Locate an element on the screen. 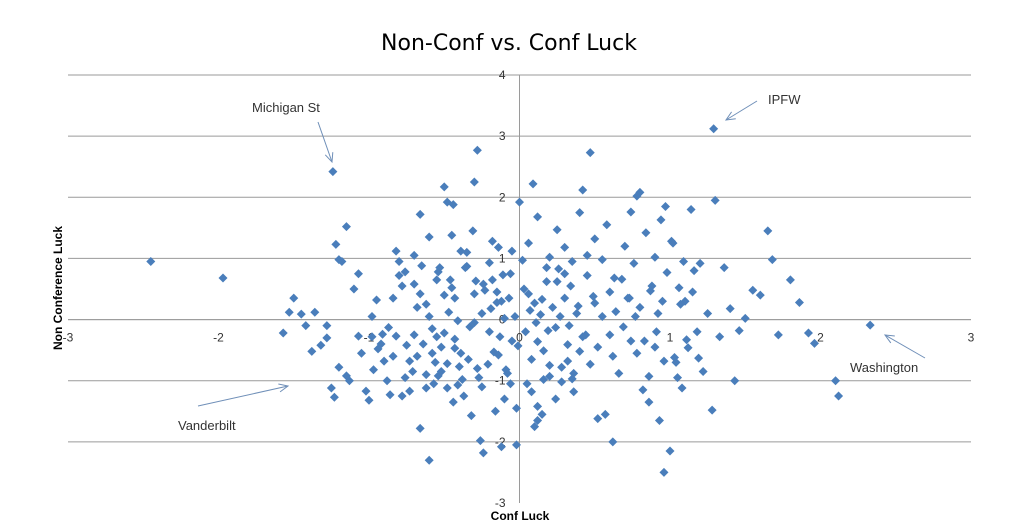  y-tick-label: -3 is located at coordinates (500, 503).